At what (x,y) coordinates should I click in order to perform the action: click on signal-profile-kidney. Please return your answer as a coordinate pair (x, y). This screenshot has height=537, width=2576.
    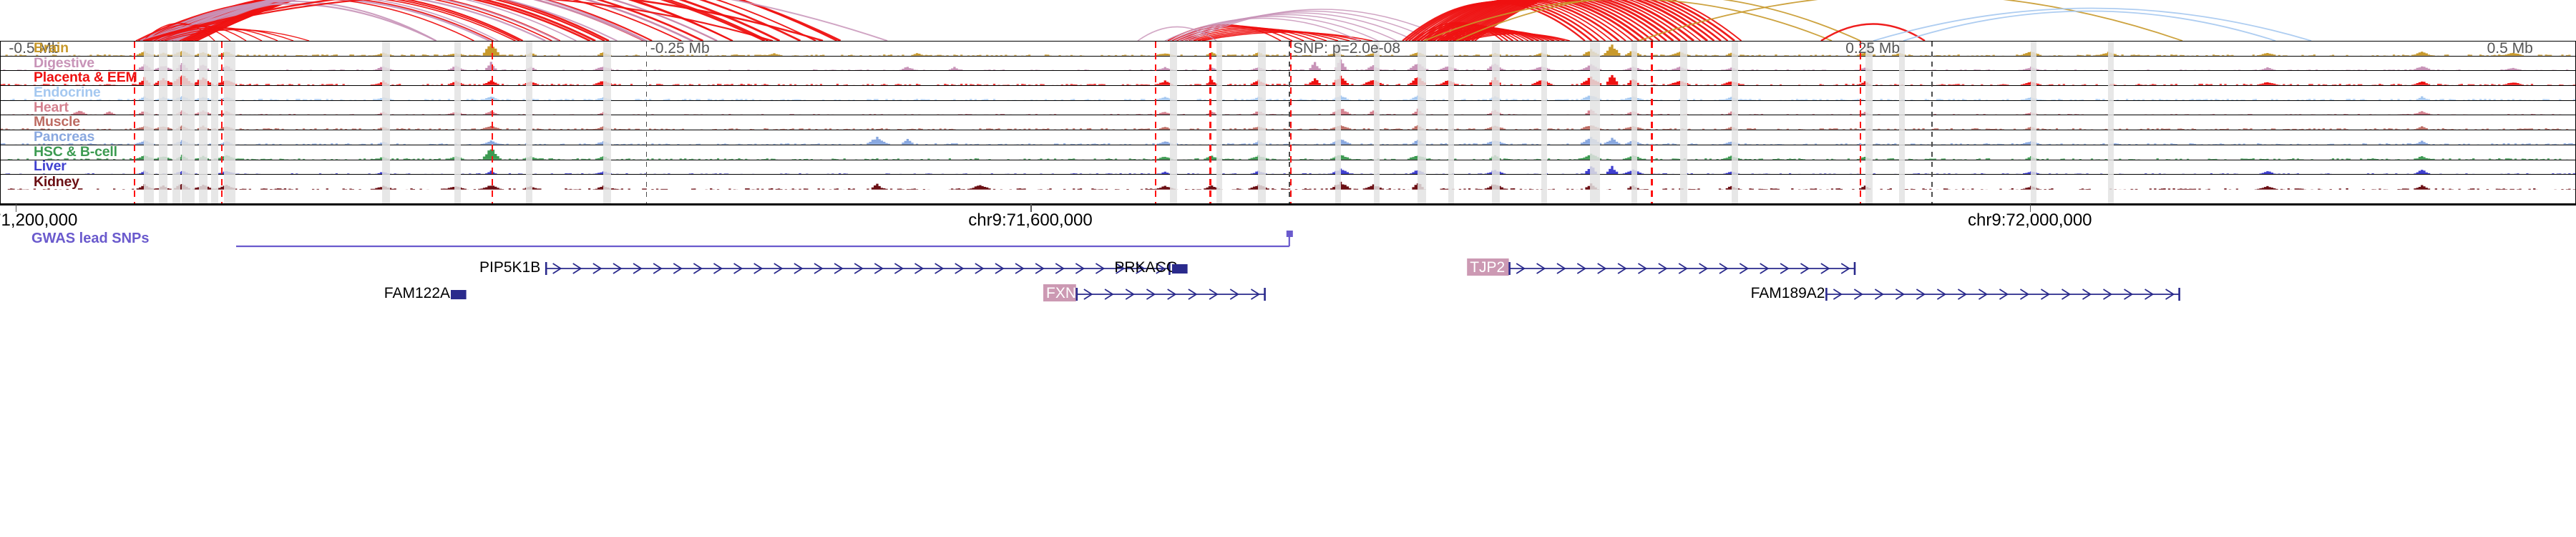
    Looking at the image, I should click on (1288, 186).